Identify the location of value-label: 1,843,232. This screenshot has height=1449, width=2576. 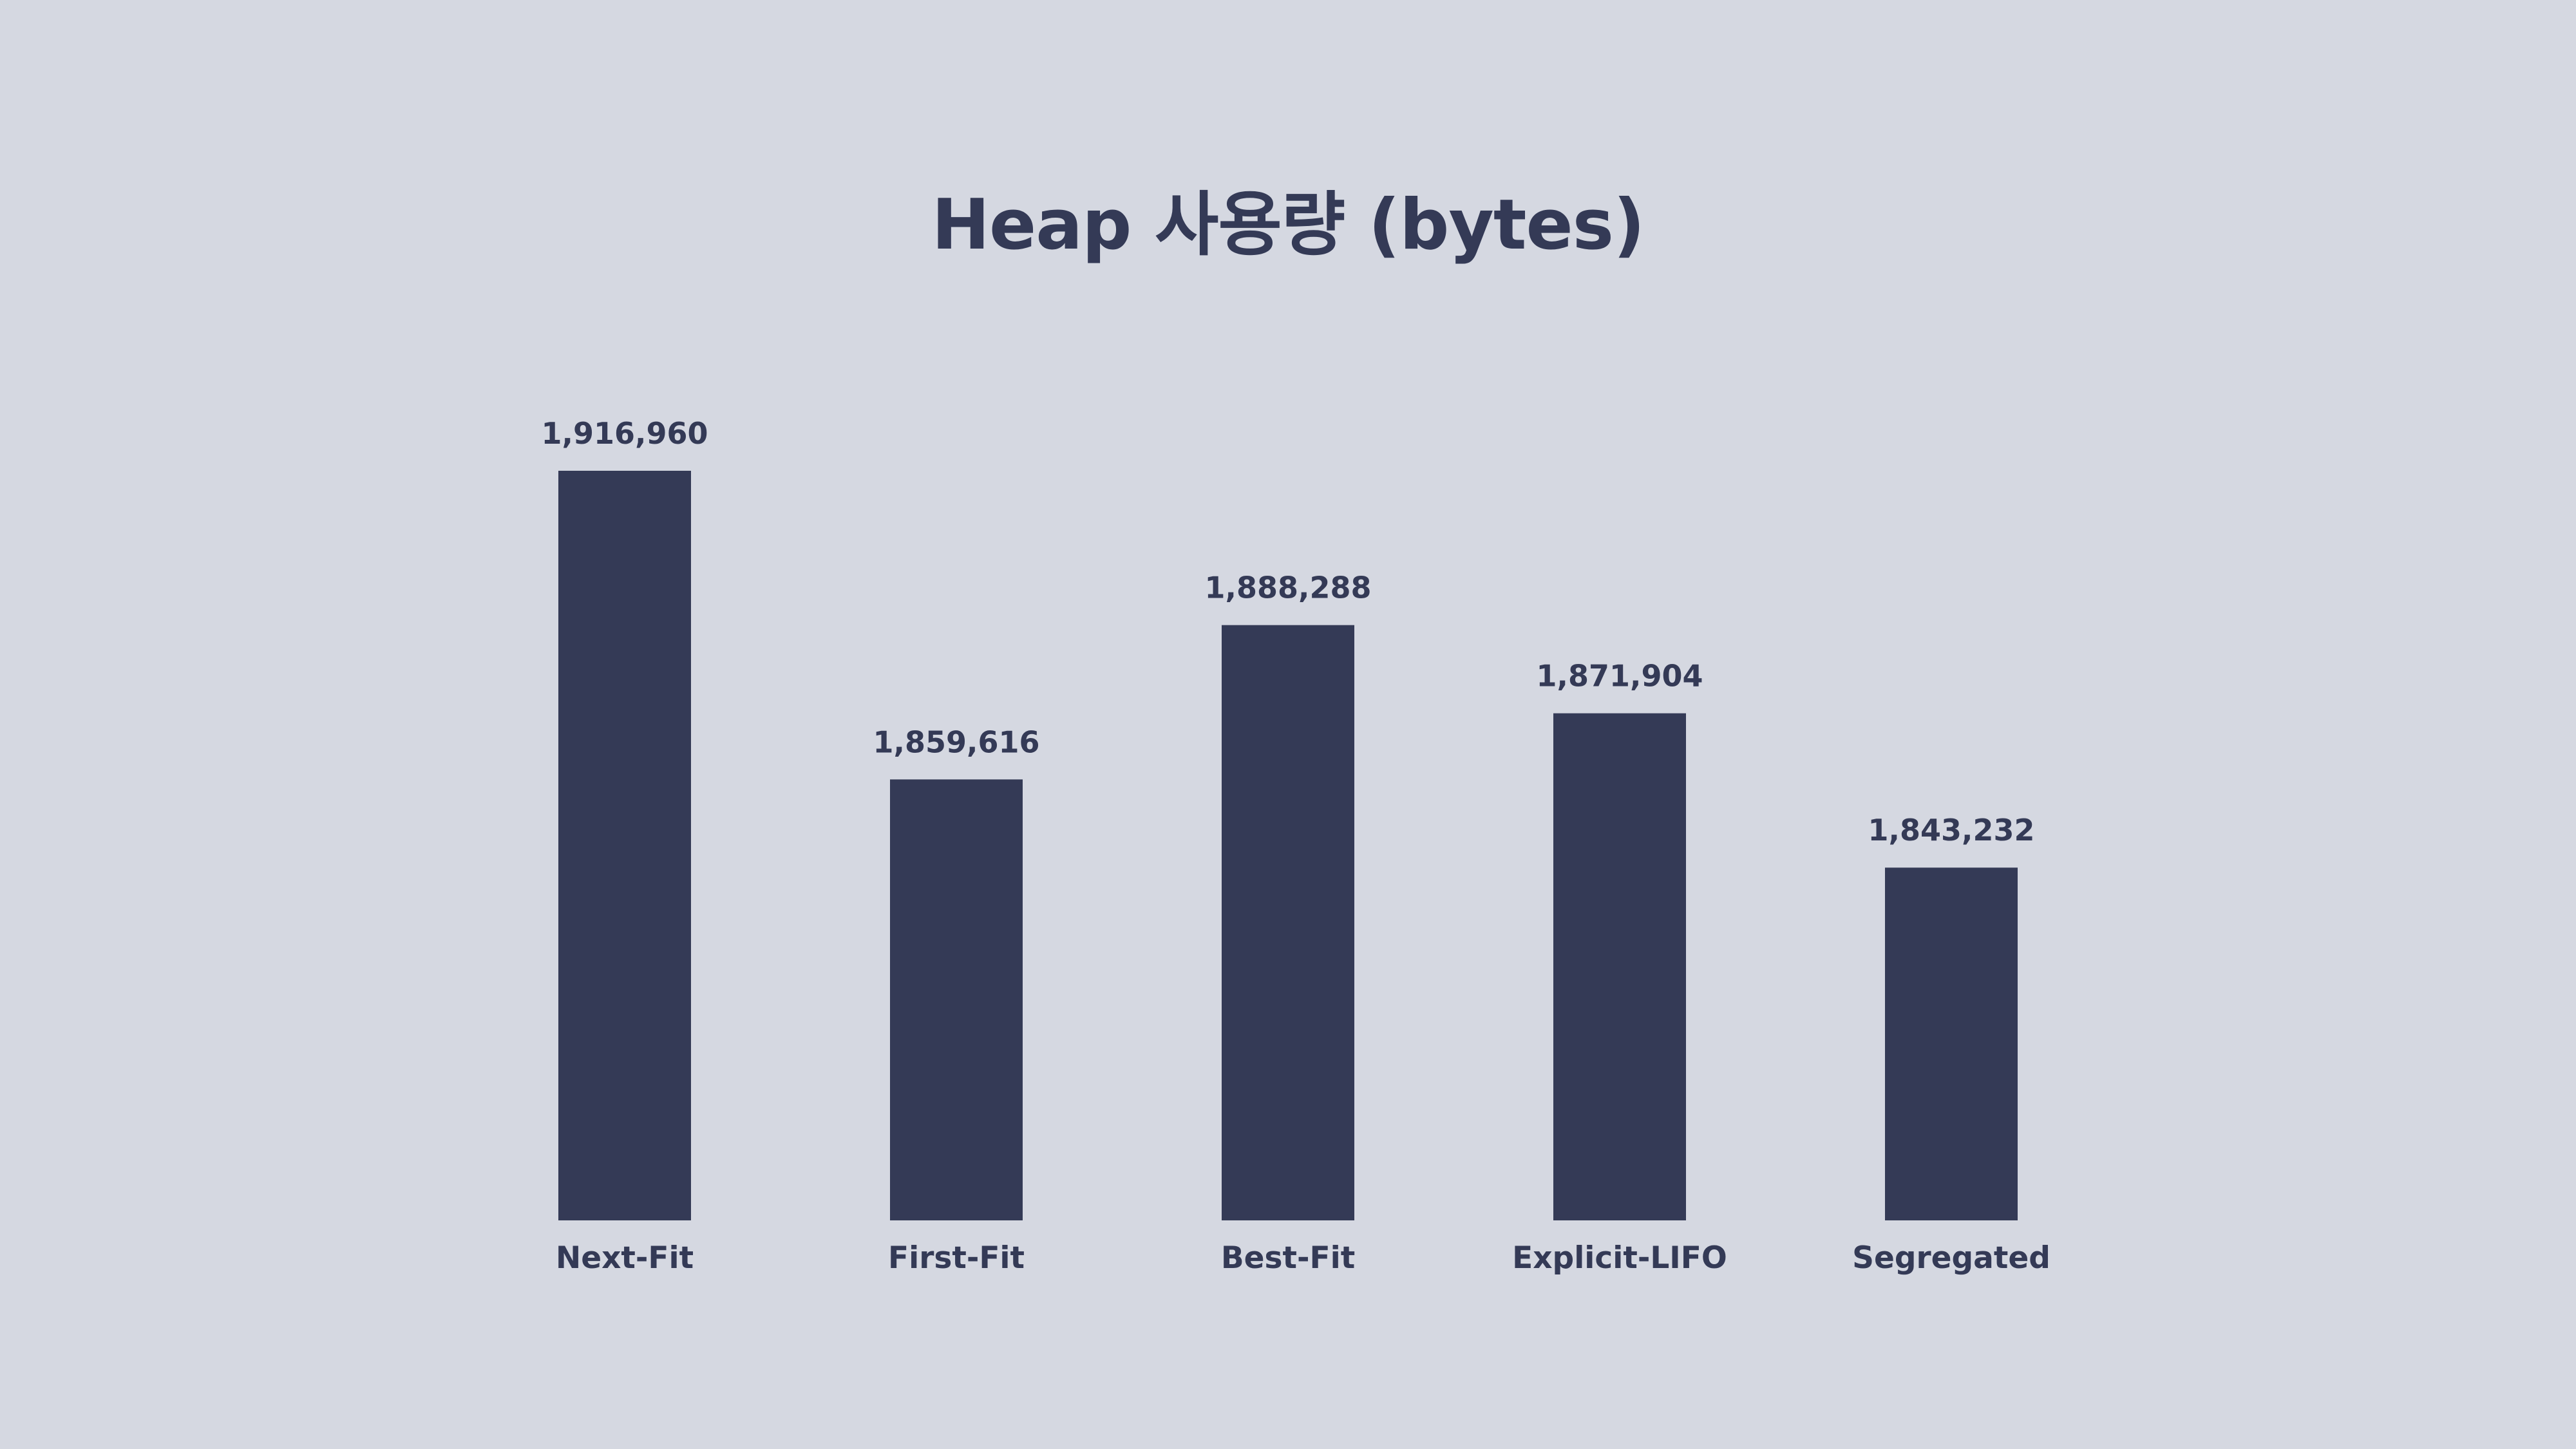
(1952, 830).